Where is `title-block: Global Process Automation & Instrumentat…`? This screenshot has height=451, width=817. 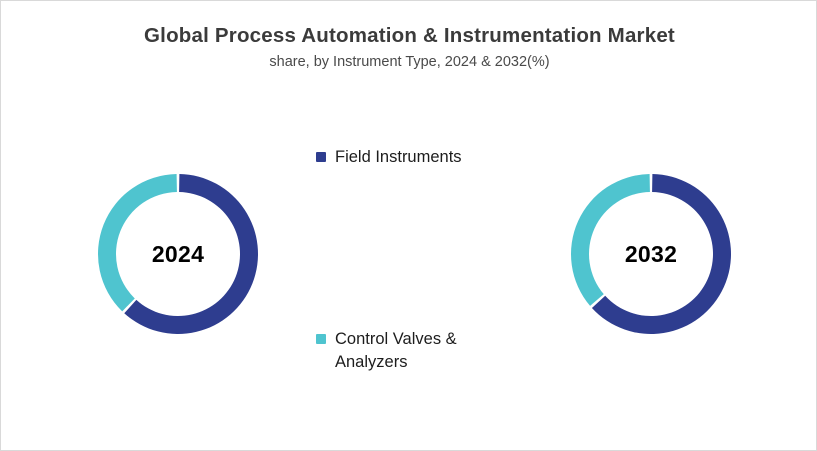
title-block: Global Process Automation & Instrumentat… is located at coordinates (408, 47).